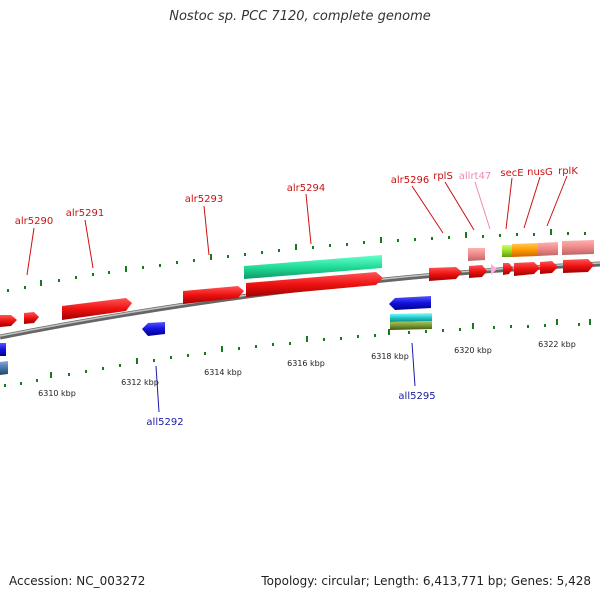 This screenshot has height=600, width=600. I want to click on gene-alr5291, so click(97, 309).